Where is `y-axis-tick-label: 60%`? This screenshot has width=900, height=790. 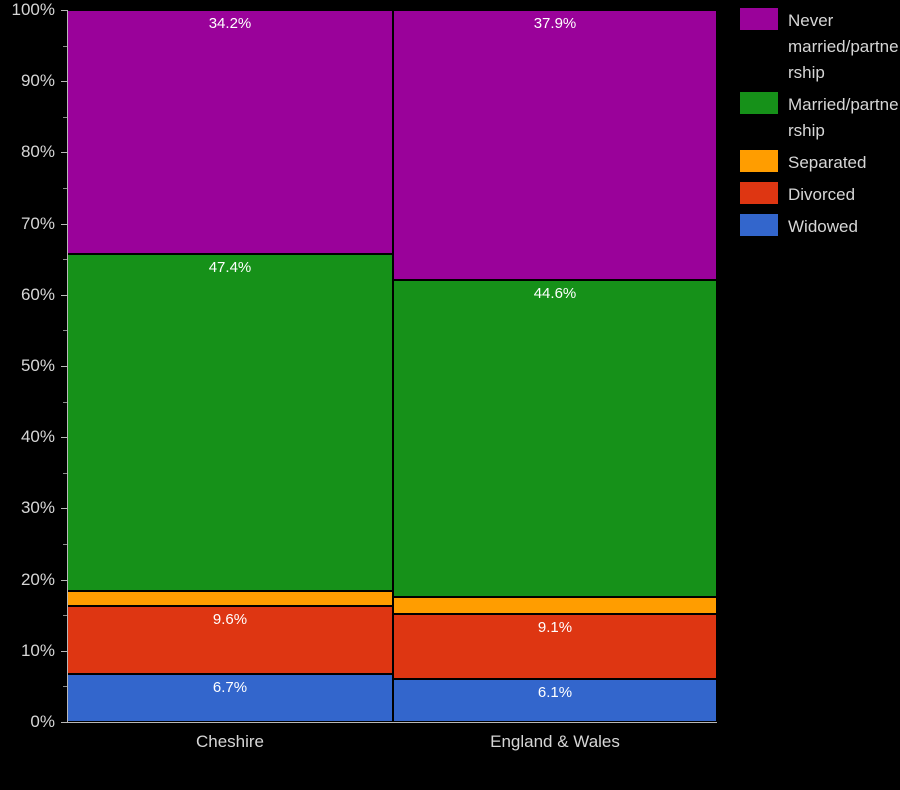
y-axis-tick-label: 60% is located at coordinates (37, 294).